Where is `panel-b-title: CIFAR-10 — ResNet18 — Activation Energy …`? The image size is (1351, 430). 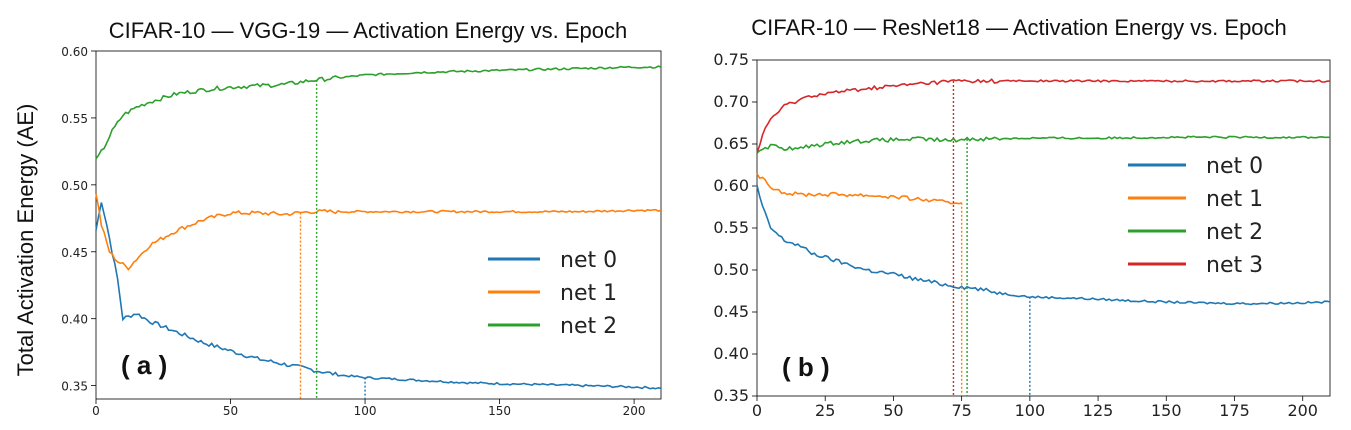
panel-b-title: CIFAR-10 — ResNet18 — Activation Energy … is located at coordinates (1019, 27).